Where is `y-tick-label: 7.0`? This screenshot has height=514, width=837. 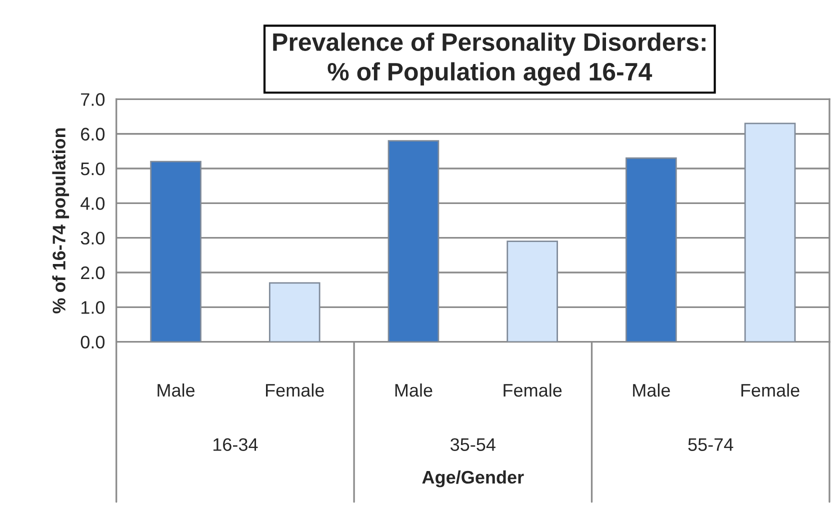
y-tick-label: 7.0 is located at coordinates (93, 99).